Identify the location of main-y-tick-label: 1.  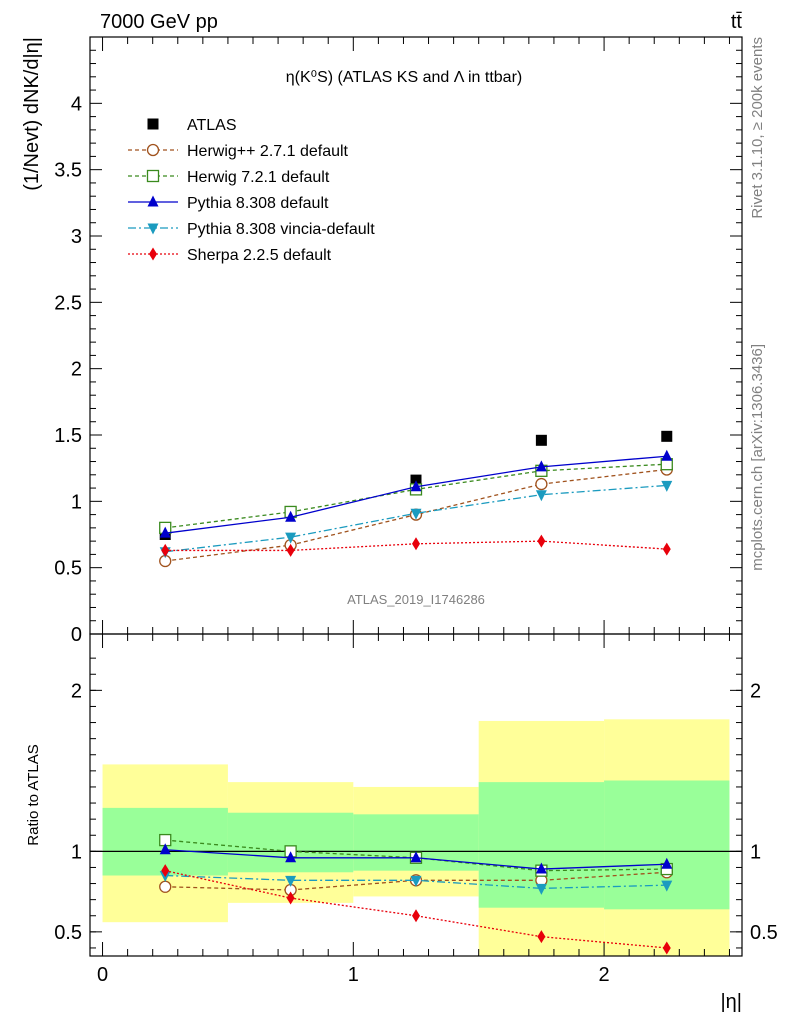
(76, 502).